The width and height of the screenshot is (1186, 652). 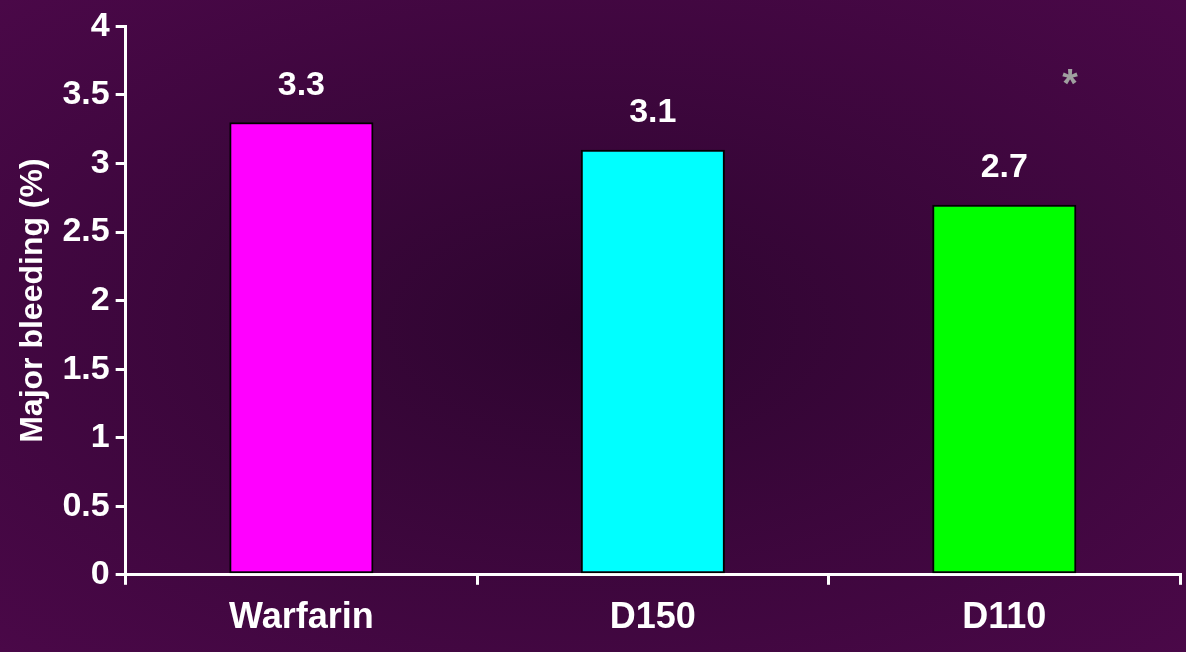 What do you see at coordinates (100, 435) in the screenshot?
I see `y-tick-label: 1` at bounding box center [100, 435].